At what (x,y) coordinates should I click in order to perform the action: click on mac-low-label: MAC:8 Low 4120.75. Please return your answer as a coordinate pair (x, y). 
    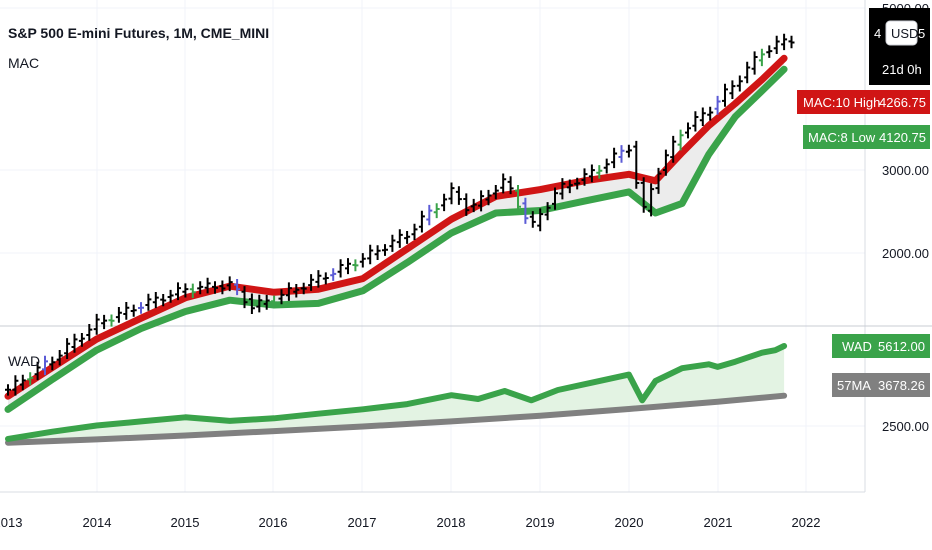
    Looking at the image, I should click on (866, 137).